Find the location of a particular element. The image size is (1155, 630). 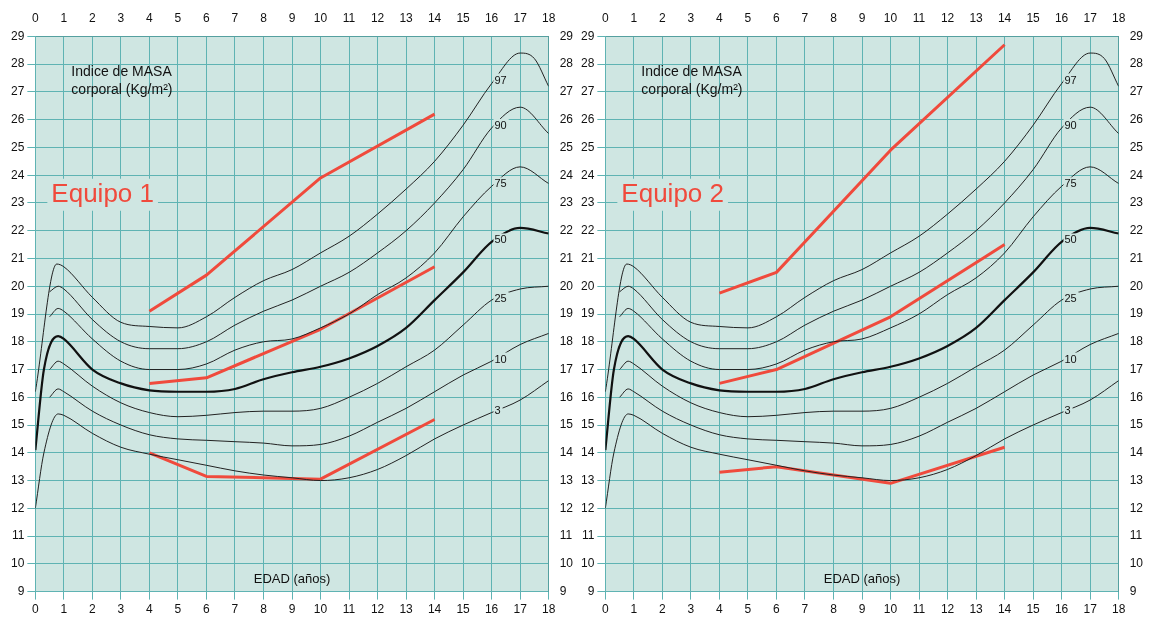

x2-tick-label: 17 is located at coordinates (1090, 17).